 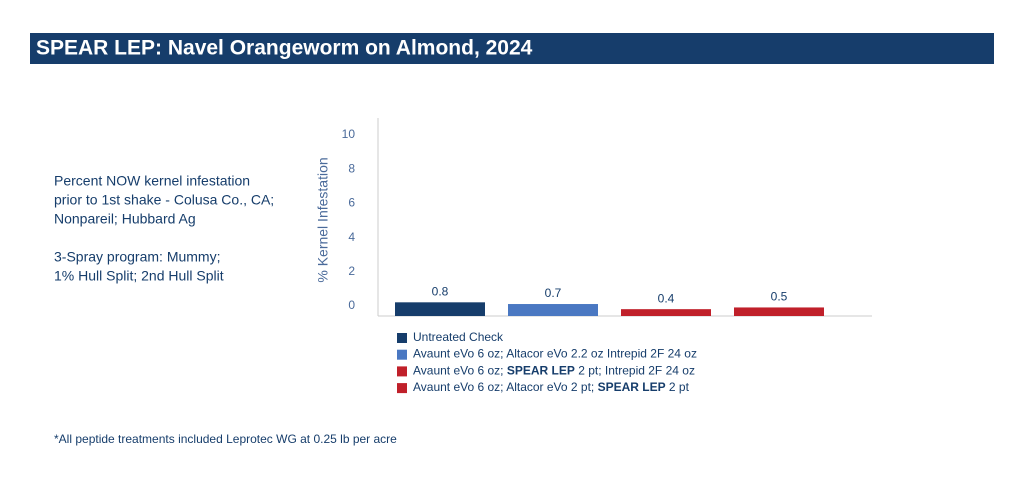 What do you see at coordinates (779, 297) in the screenshot?
I see `data-label: 0.5` at bounding box center [779, 297].